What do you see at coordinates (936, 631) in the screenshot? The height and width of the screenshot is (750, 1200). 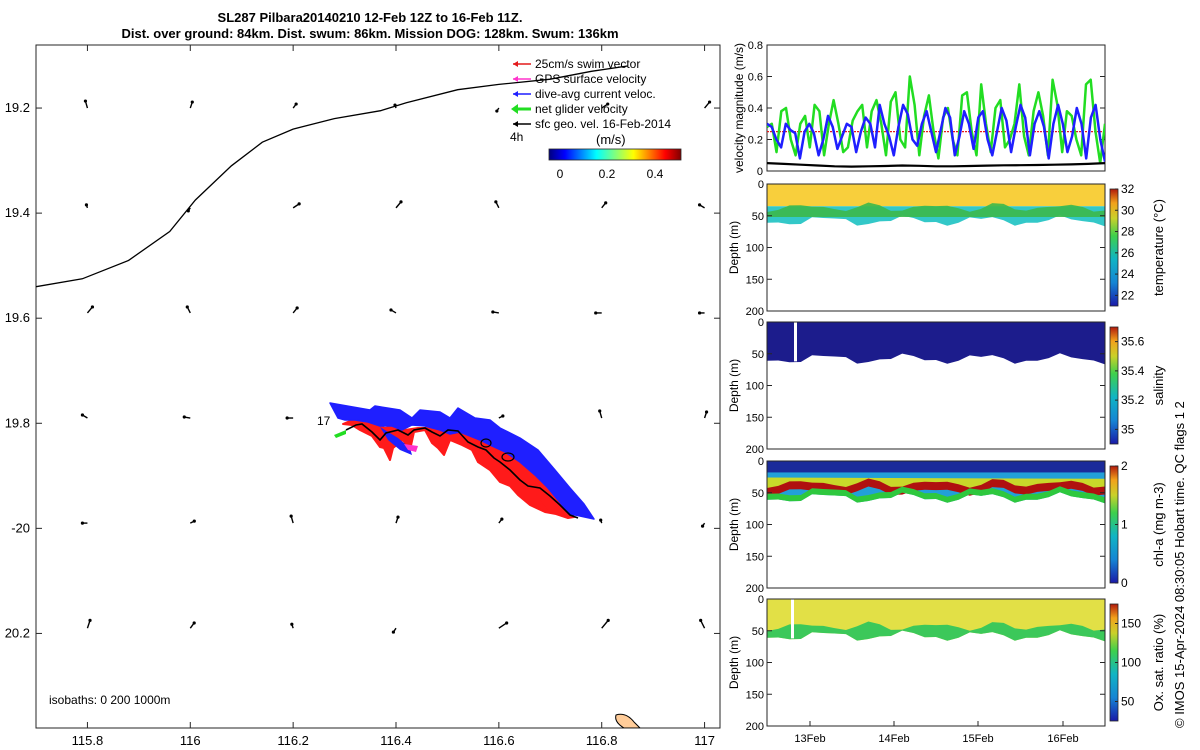 I see `oxygen-lower-layer` at bounding box center [936, 631].